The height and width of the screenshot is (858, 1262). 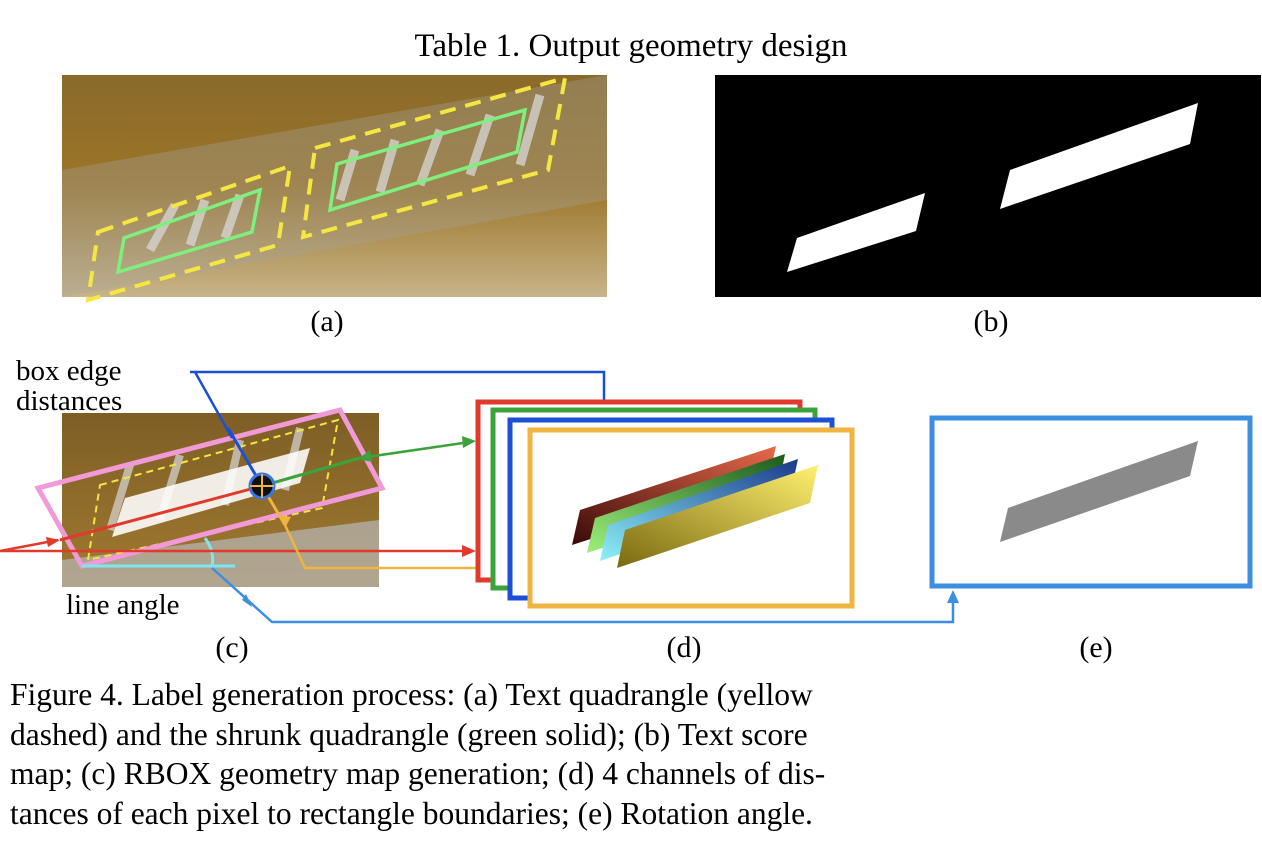 What do you see at coordinates (988, 186) in the screenshot?
I see `panel-b-score-map` at bounding box center [988, 186].